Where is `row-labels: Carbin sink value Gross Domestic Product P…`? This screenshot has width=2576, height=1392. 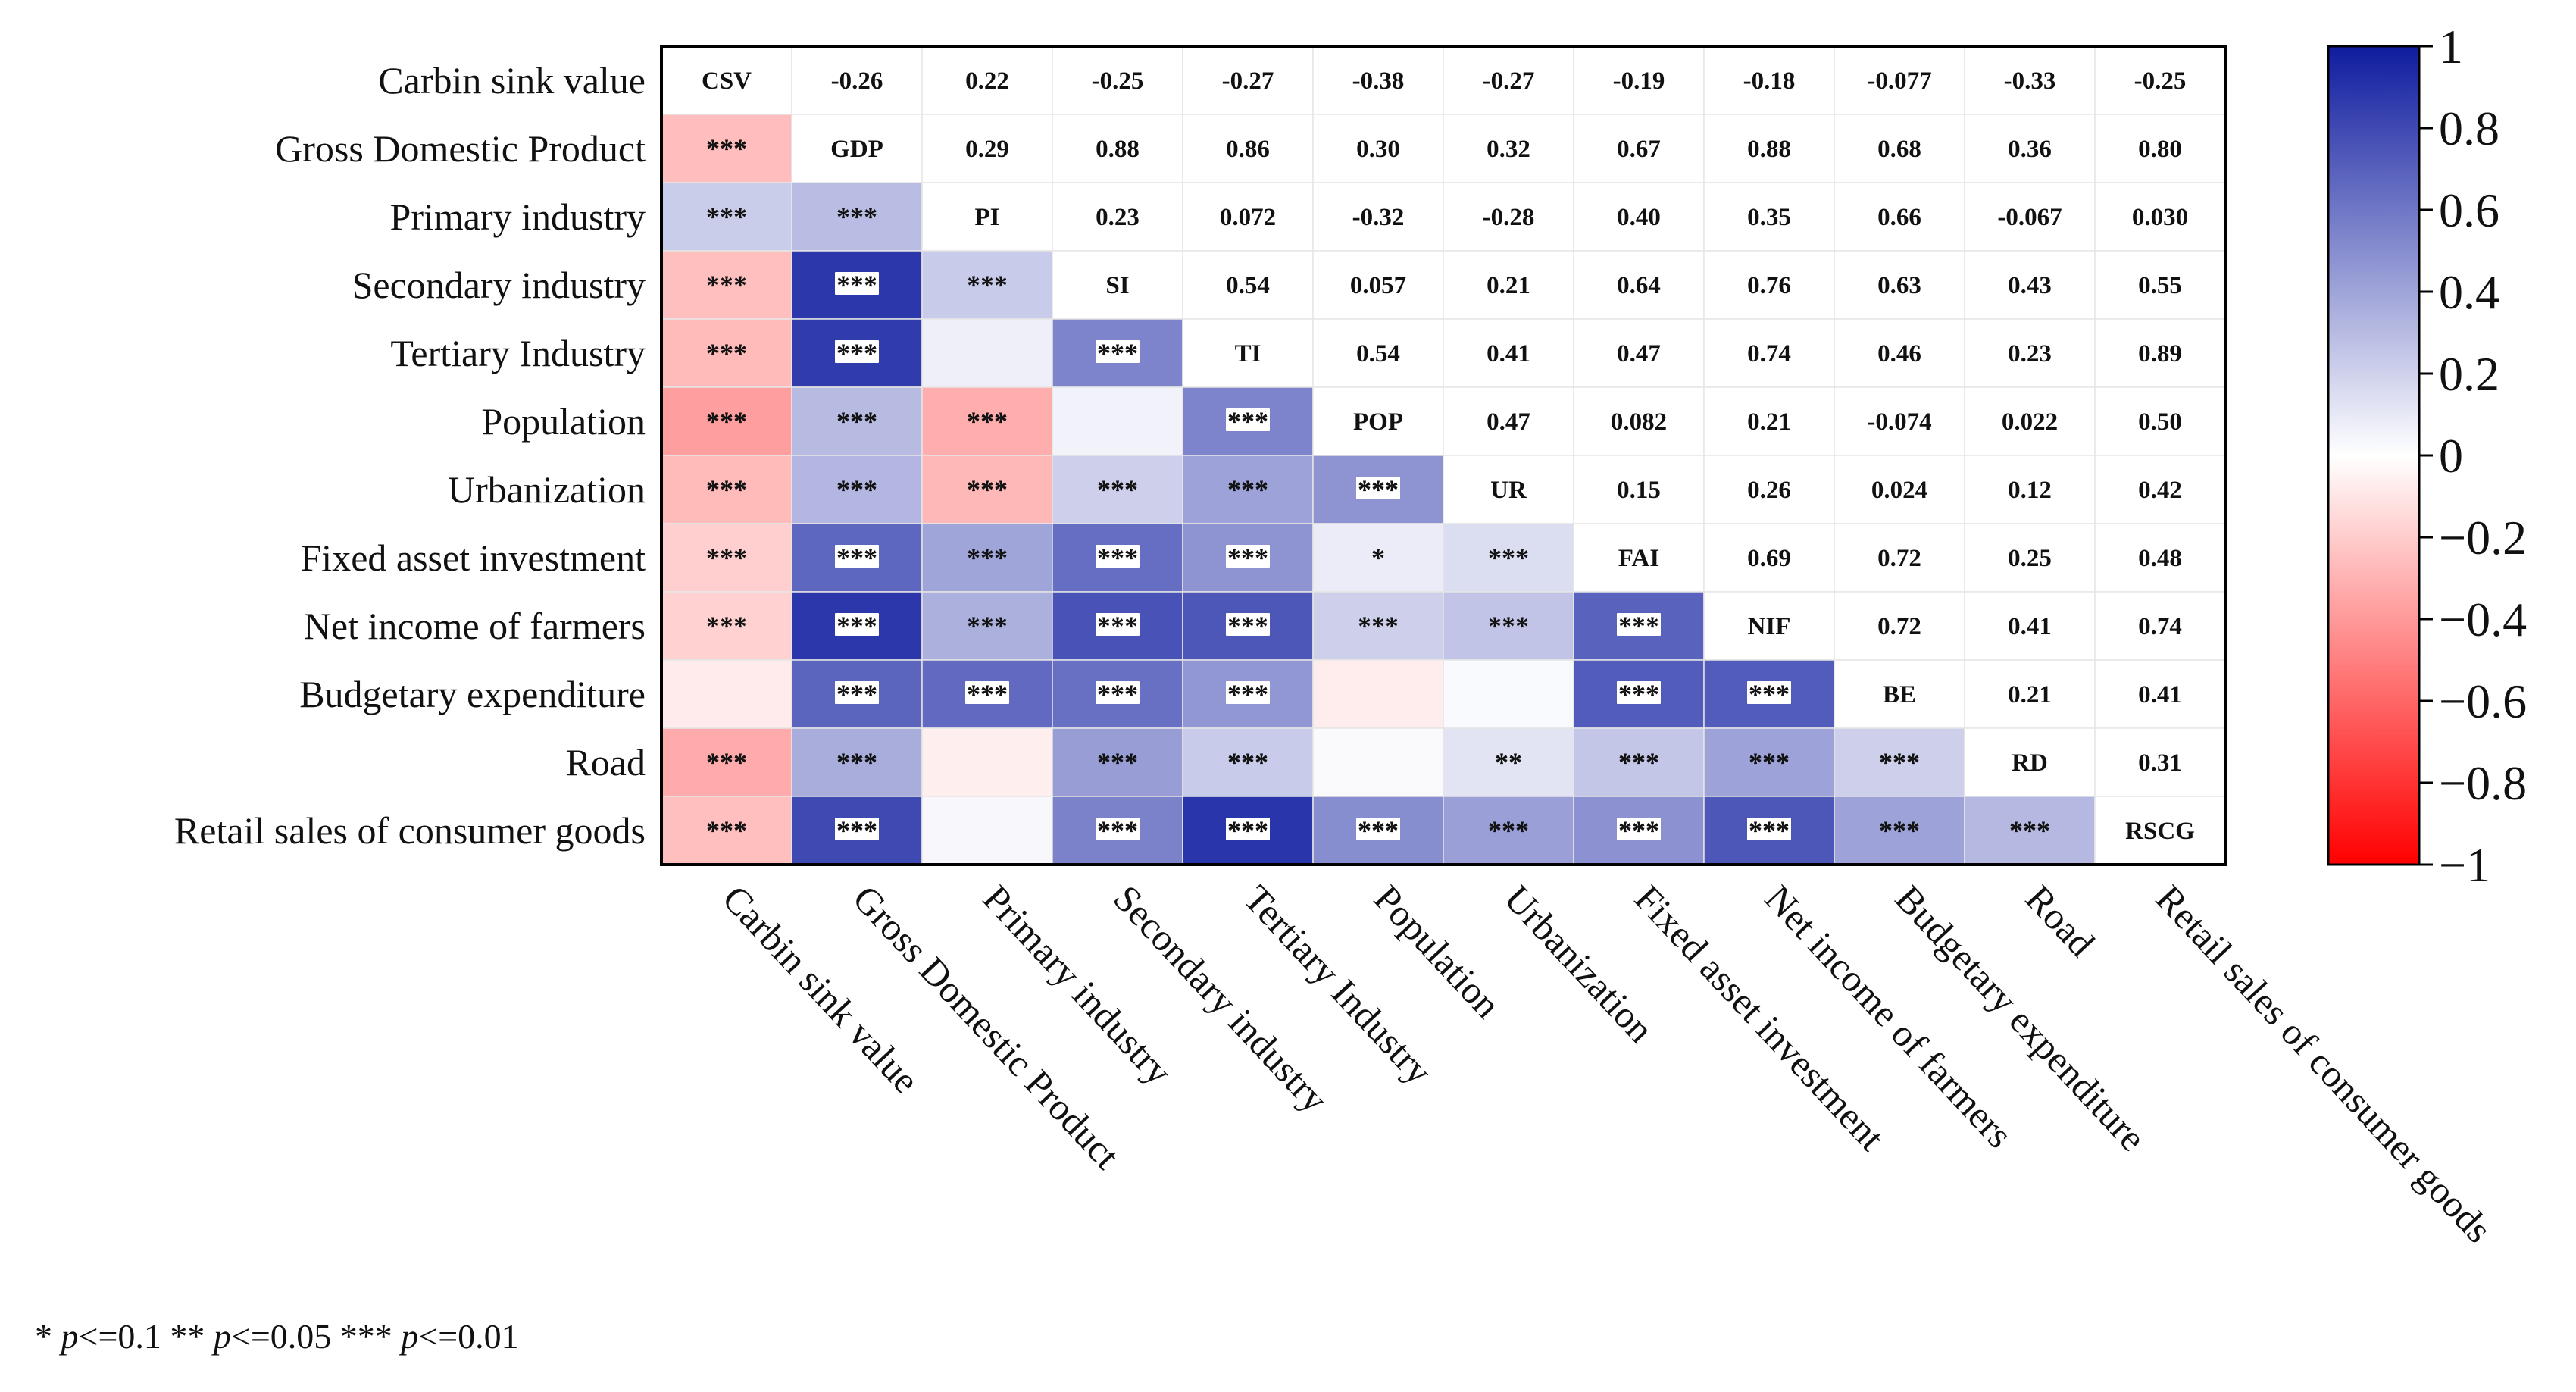 row-labels: Carbin sink value Gross Domestic Product P… is located at coordinates (410, 456).